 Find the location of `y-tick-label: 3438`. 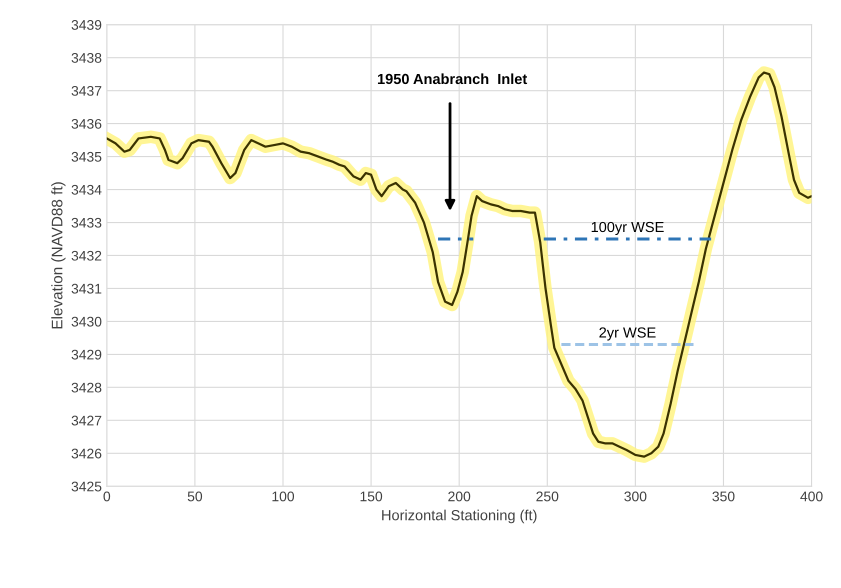

y-tick-label: 3438 is located at coordinates (87, 58).